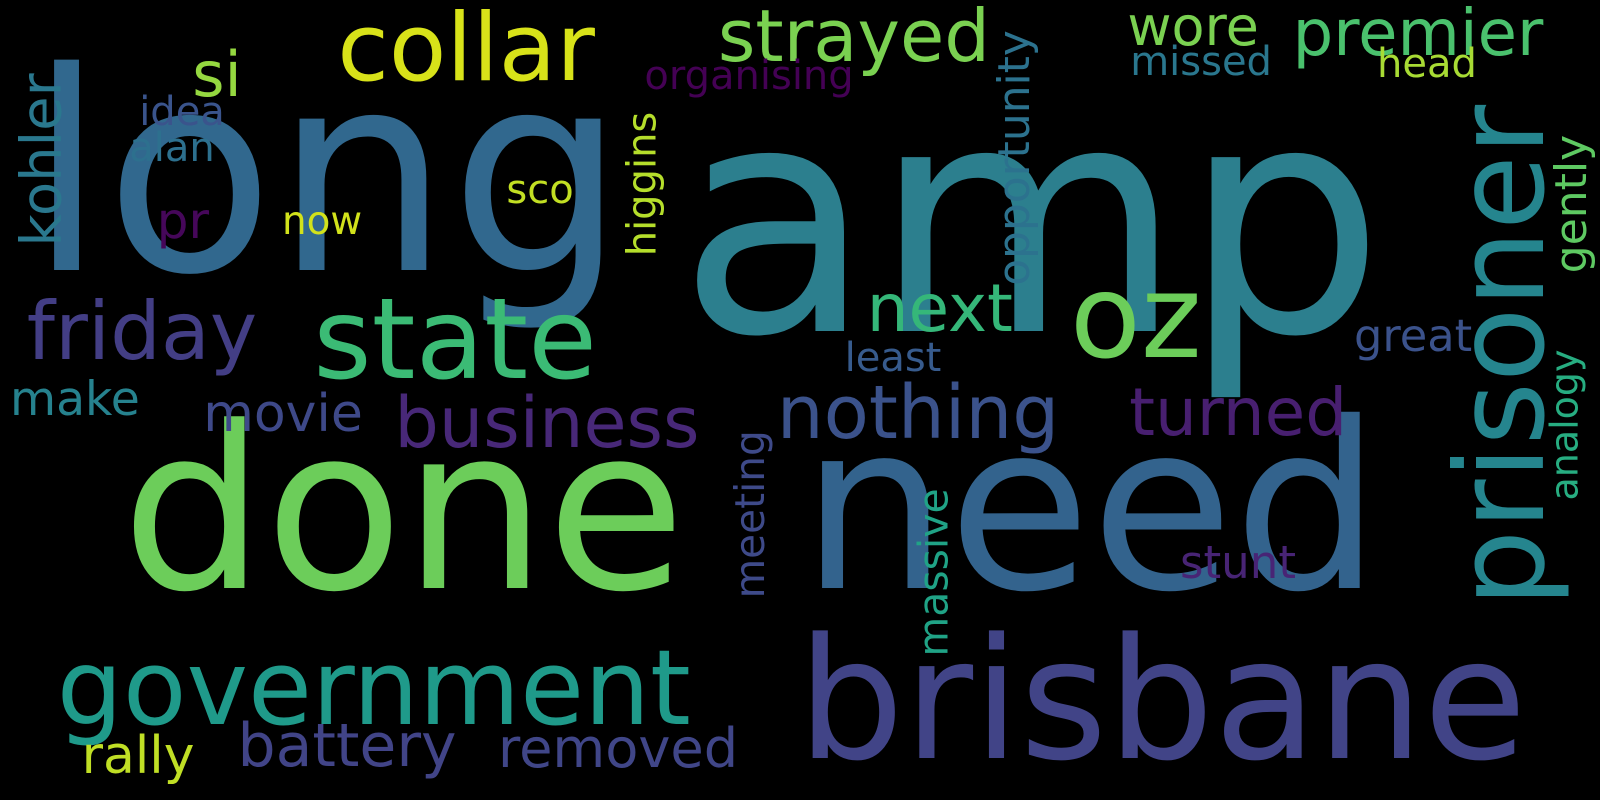  Describe the element at coordinates (1418, 35) in the screenshot. I see `word-premier: premier` at that location.